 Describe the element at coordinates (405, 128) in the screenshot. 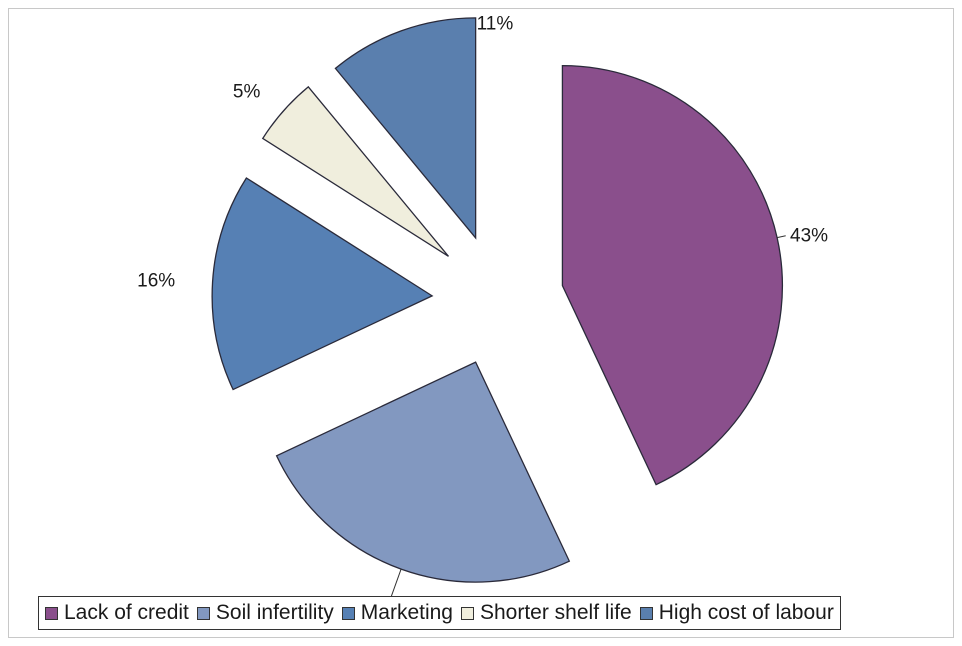

I see `pie-slice-high-cost-of-labour` at that location.